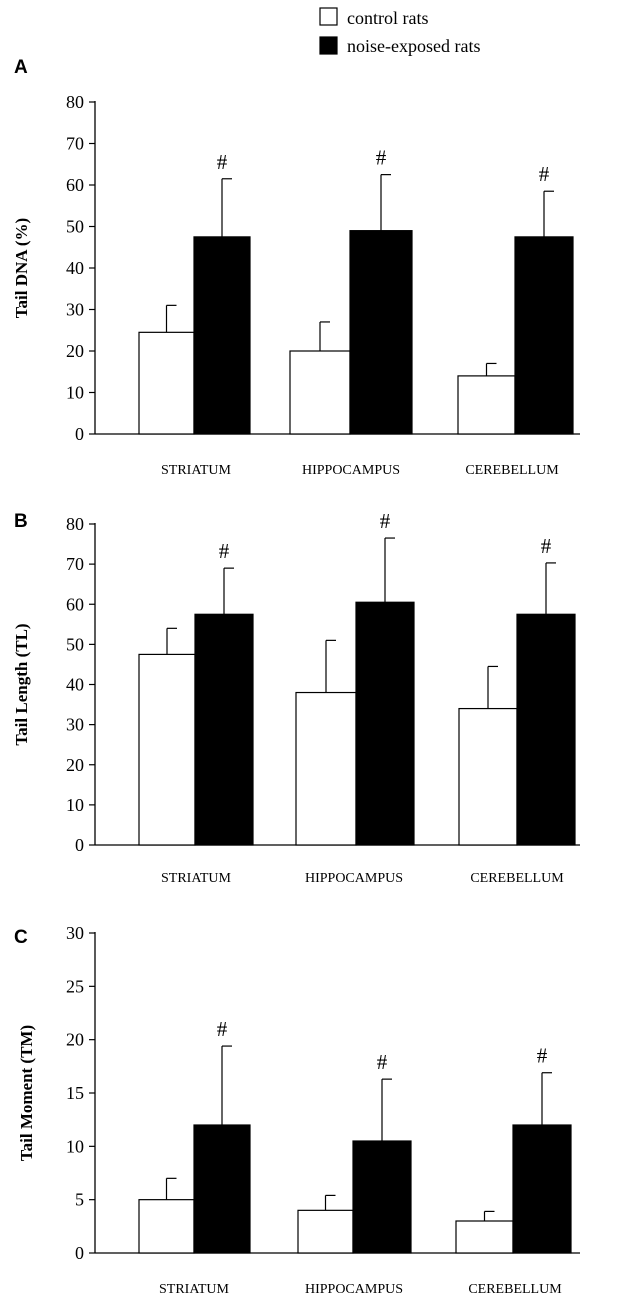  What do you see at coordinates (79, 1200) in the screenshot?
I see `panel-c-ytick-label: 5` at bounding box center [79, 1200].